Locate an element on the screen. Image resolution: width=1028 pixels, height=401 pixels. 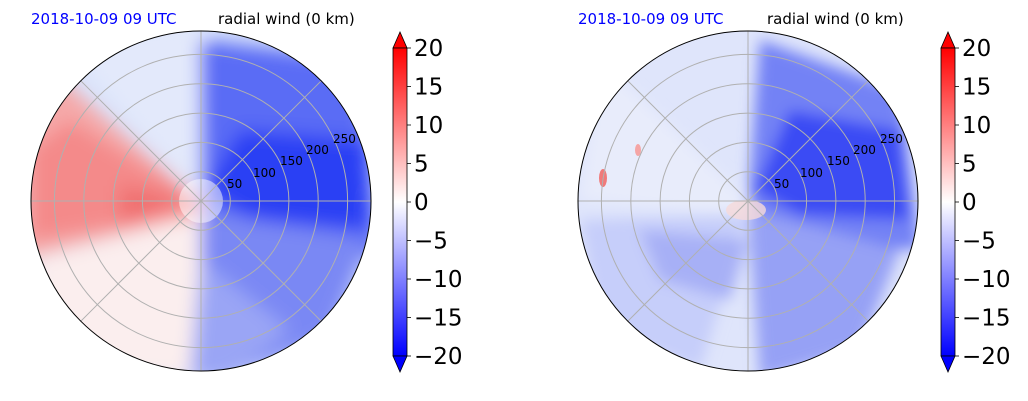
panel-left-ring-label: 100 is located at coordinates (264, 173).